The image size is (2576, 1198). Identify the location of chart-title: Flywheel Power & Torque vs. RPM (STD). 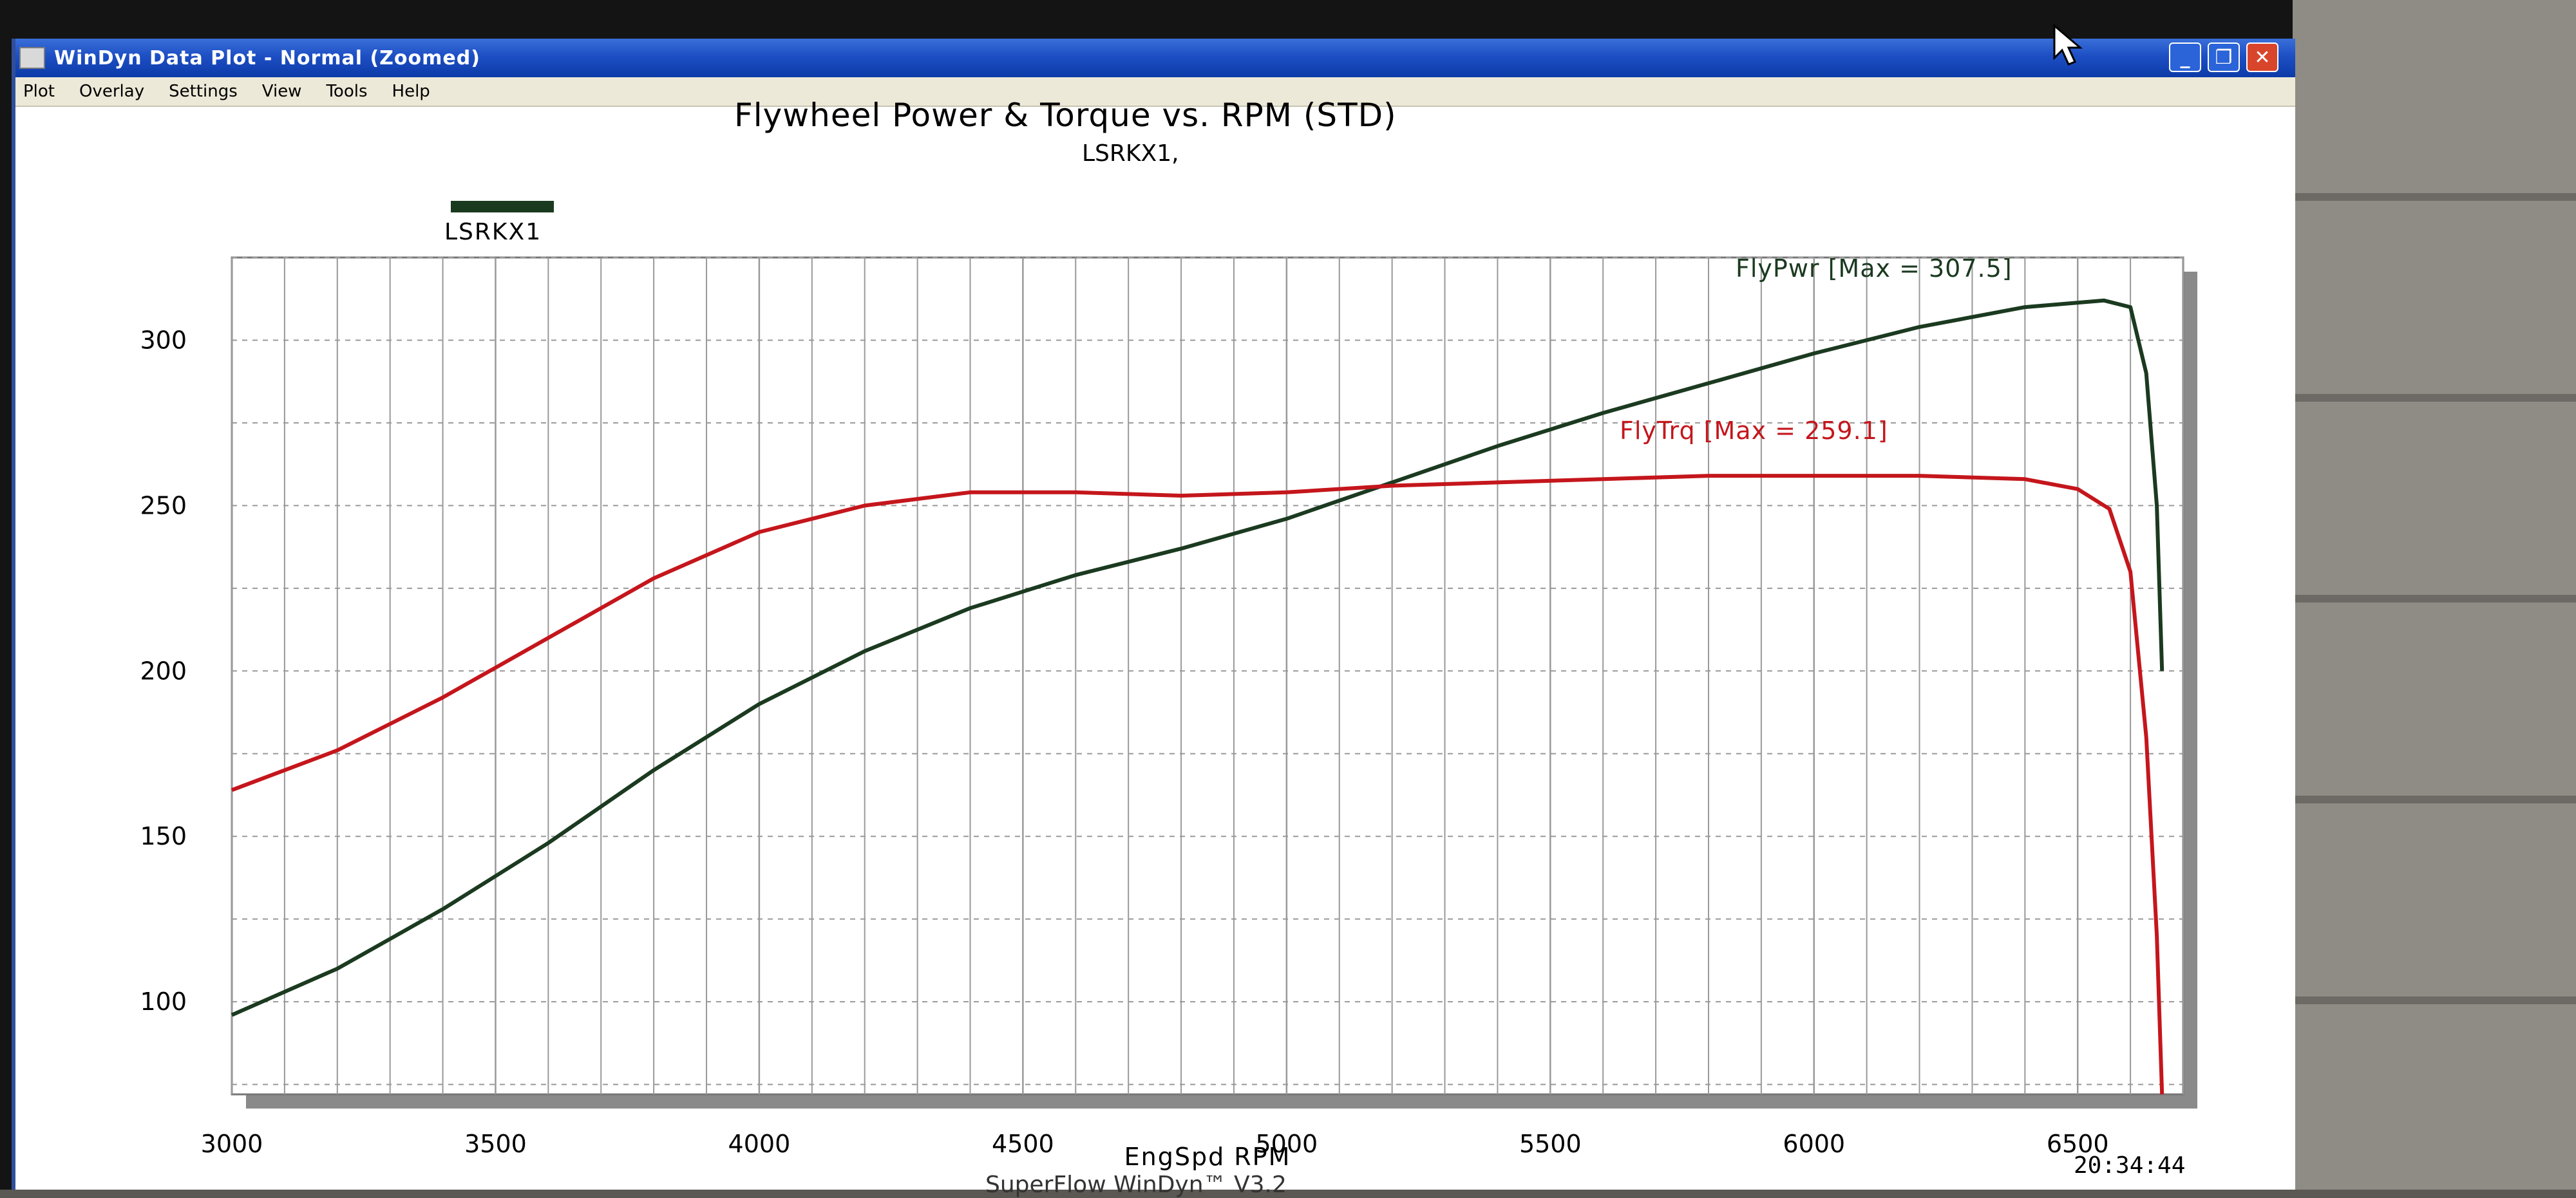
(1065, 115).